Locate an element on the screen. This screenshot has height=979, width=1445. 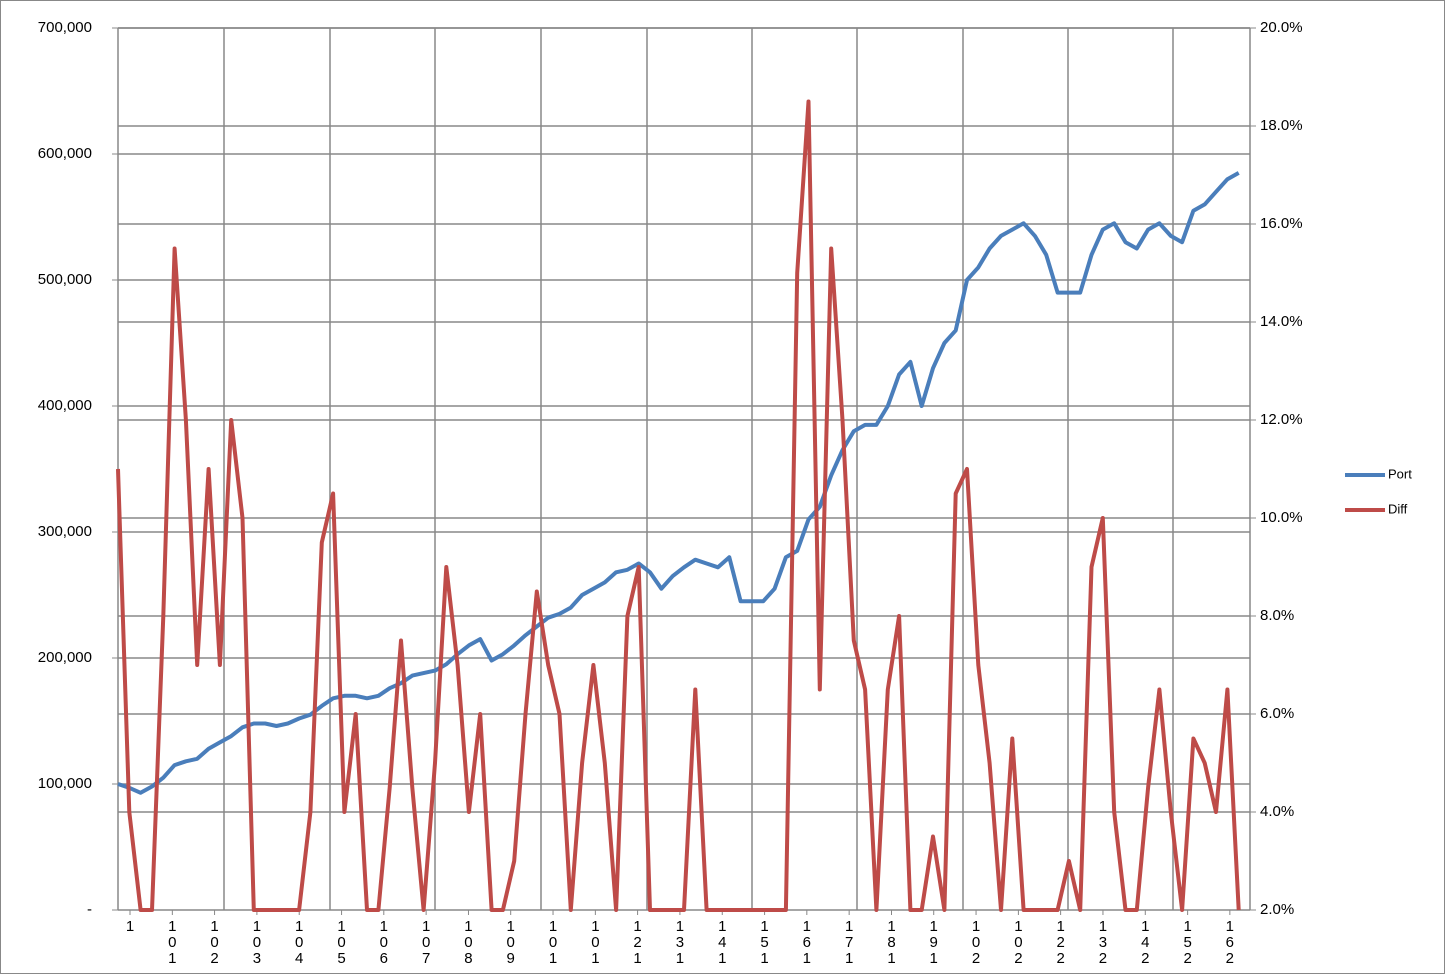
y2-tick-label: 20.0% is located at coordinates (1281, 27).